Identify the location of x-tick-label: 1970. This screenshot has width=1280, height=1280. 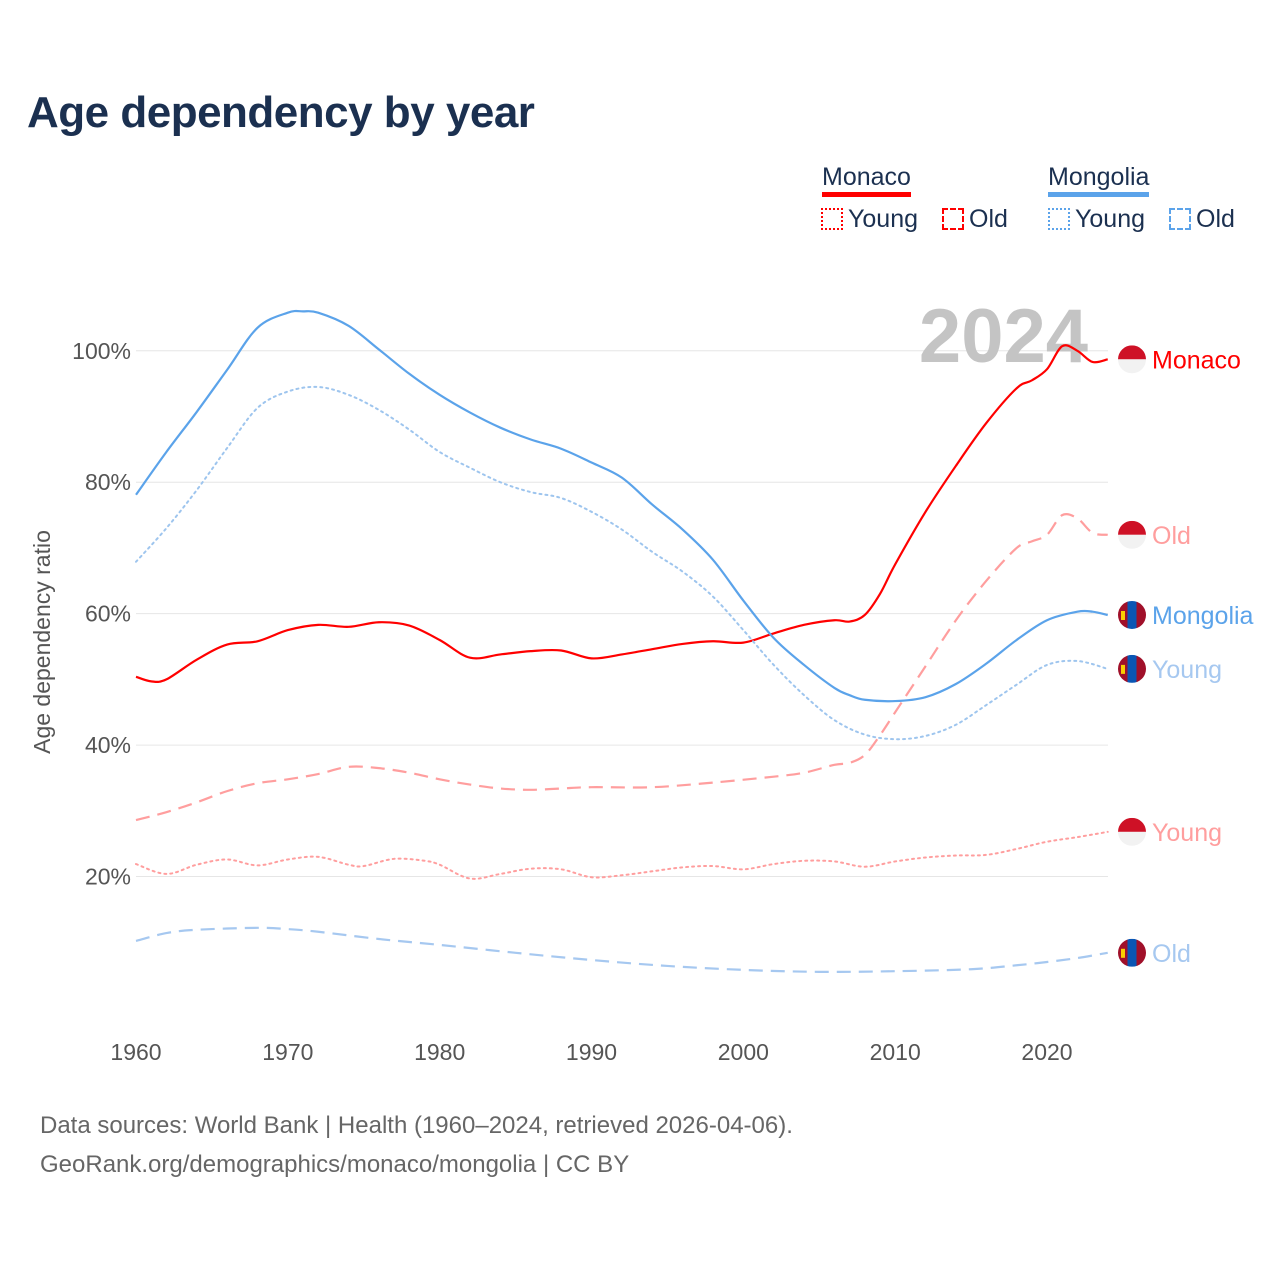
(287, 1052).